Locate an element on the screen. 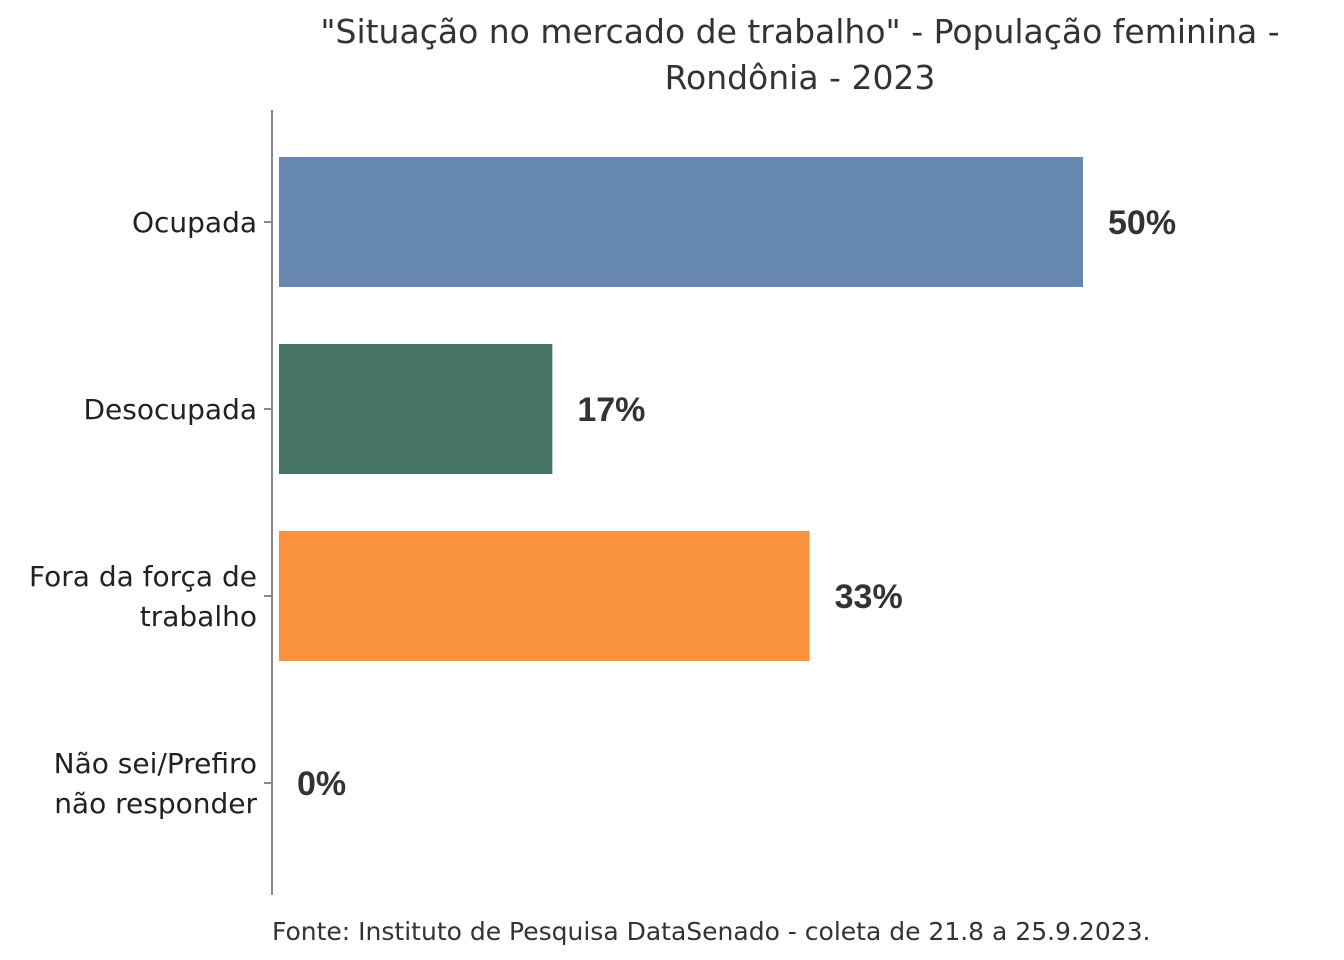 The image size is (1344, 960). category-label-line: trabalho is located at coordinates (198, 616).